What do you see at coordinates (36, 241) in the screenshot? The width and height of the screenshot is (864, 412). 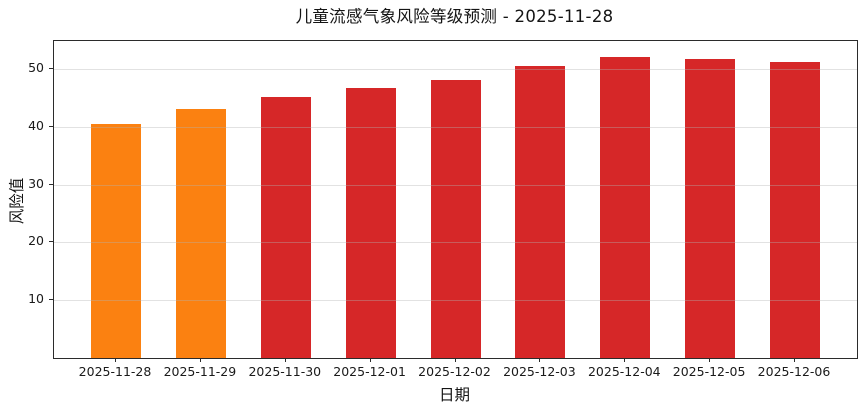 I see `y-tick-label-20: 20` at bounding box center [36, 241].